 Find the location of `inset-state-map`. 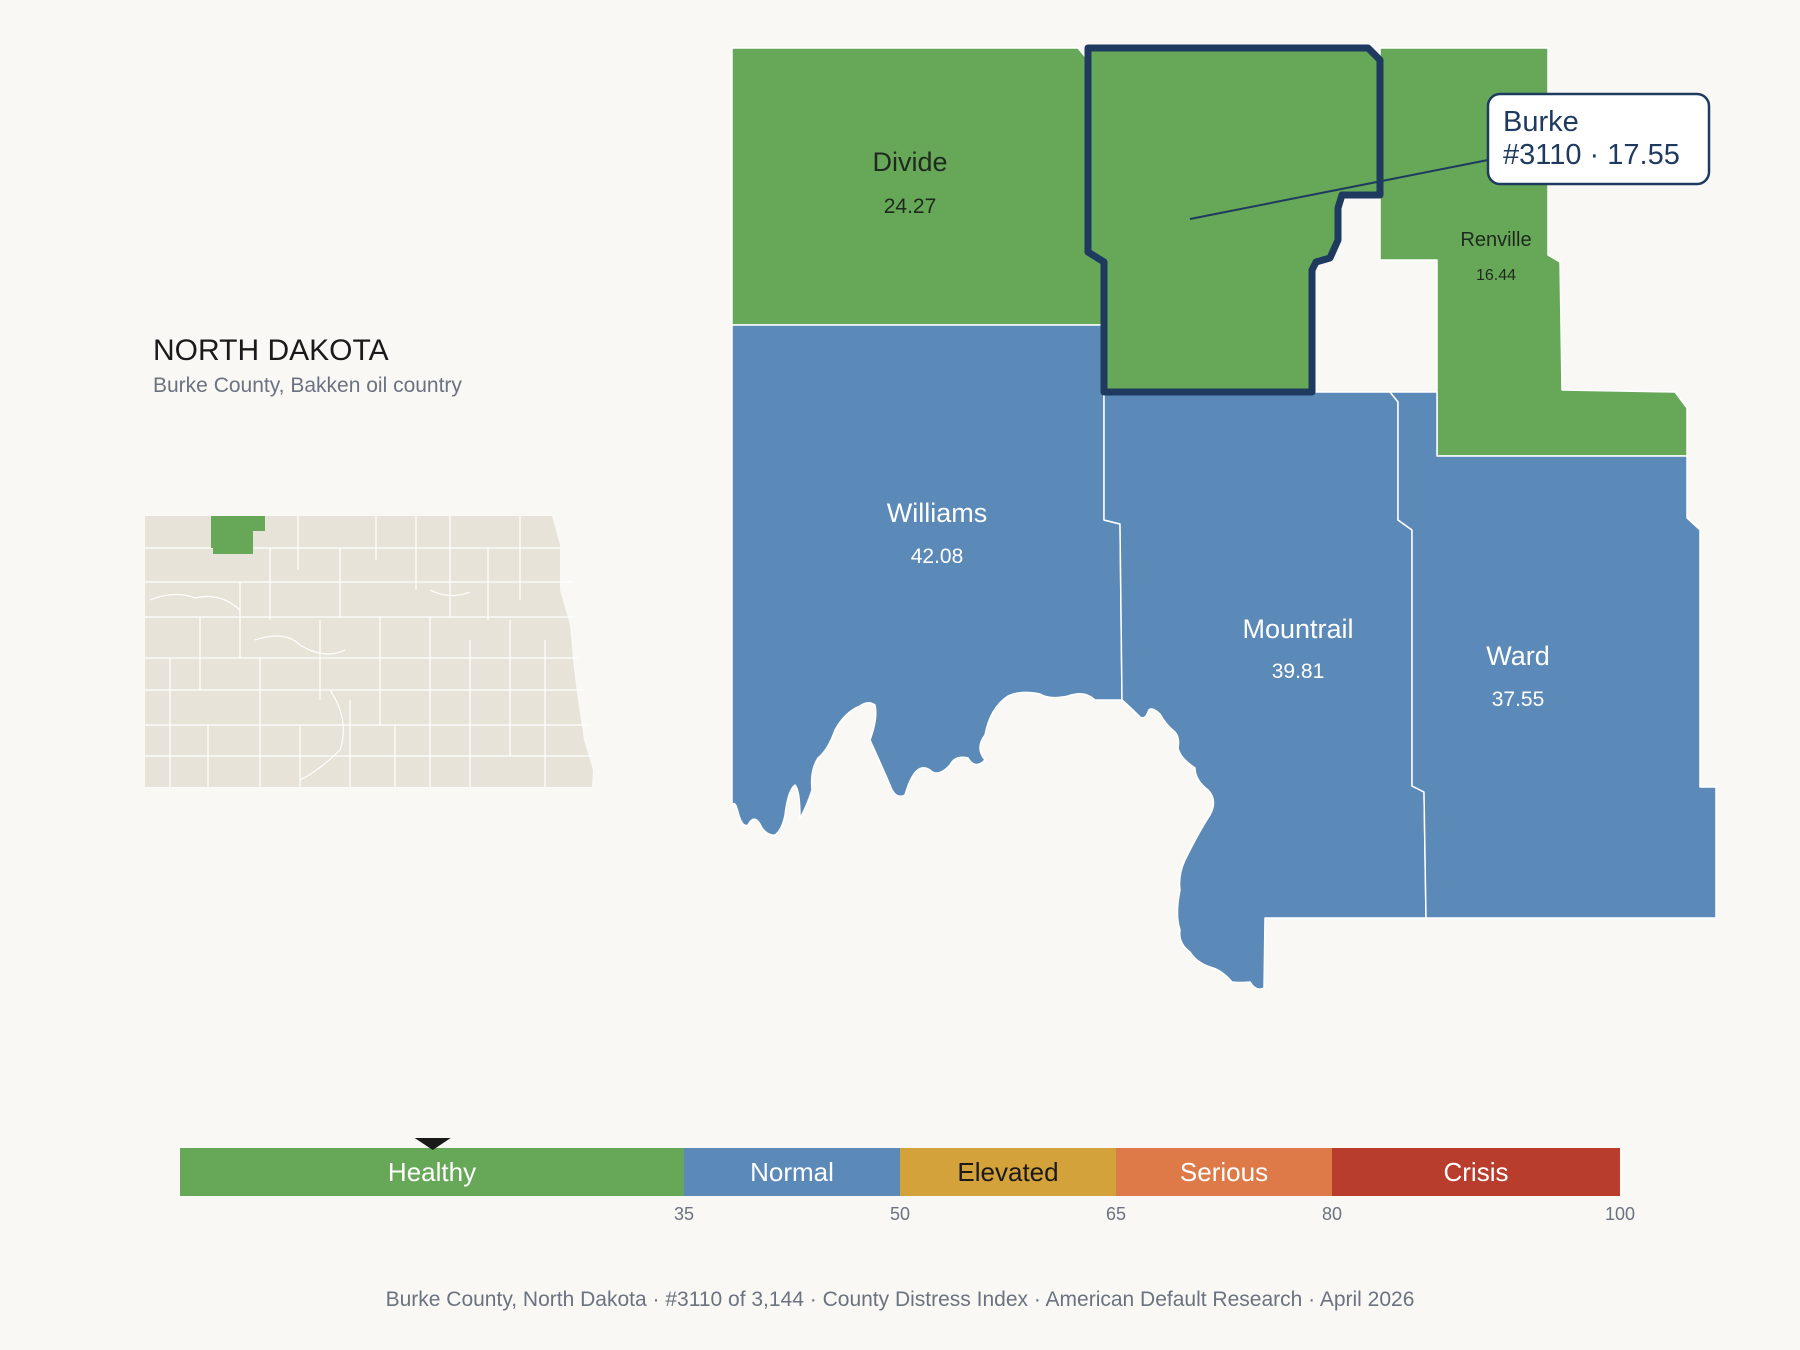

inset-state-map is located at coordinates (369, 651).